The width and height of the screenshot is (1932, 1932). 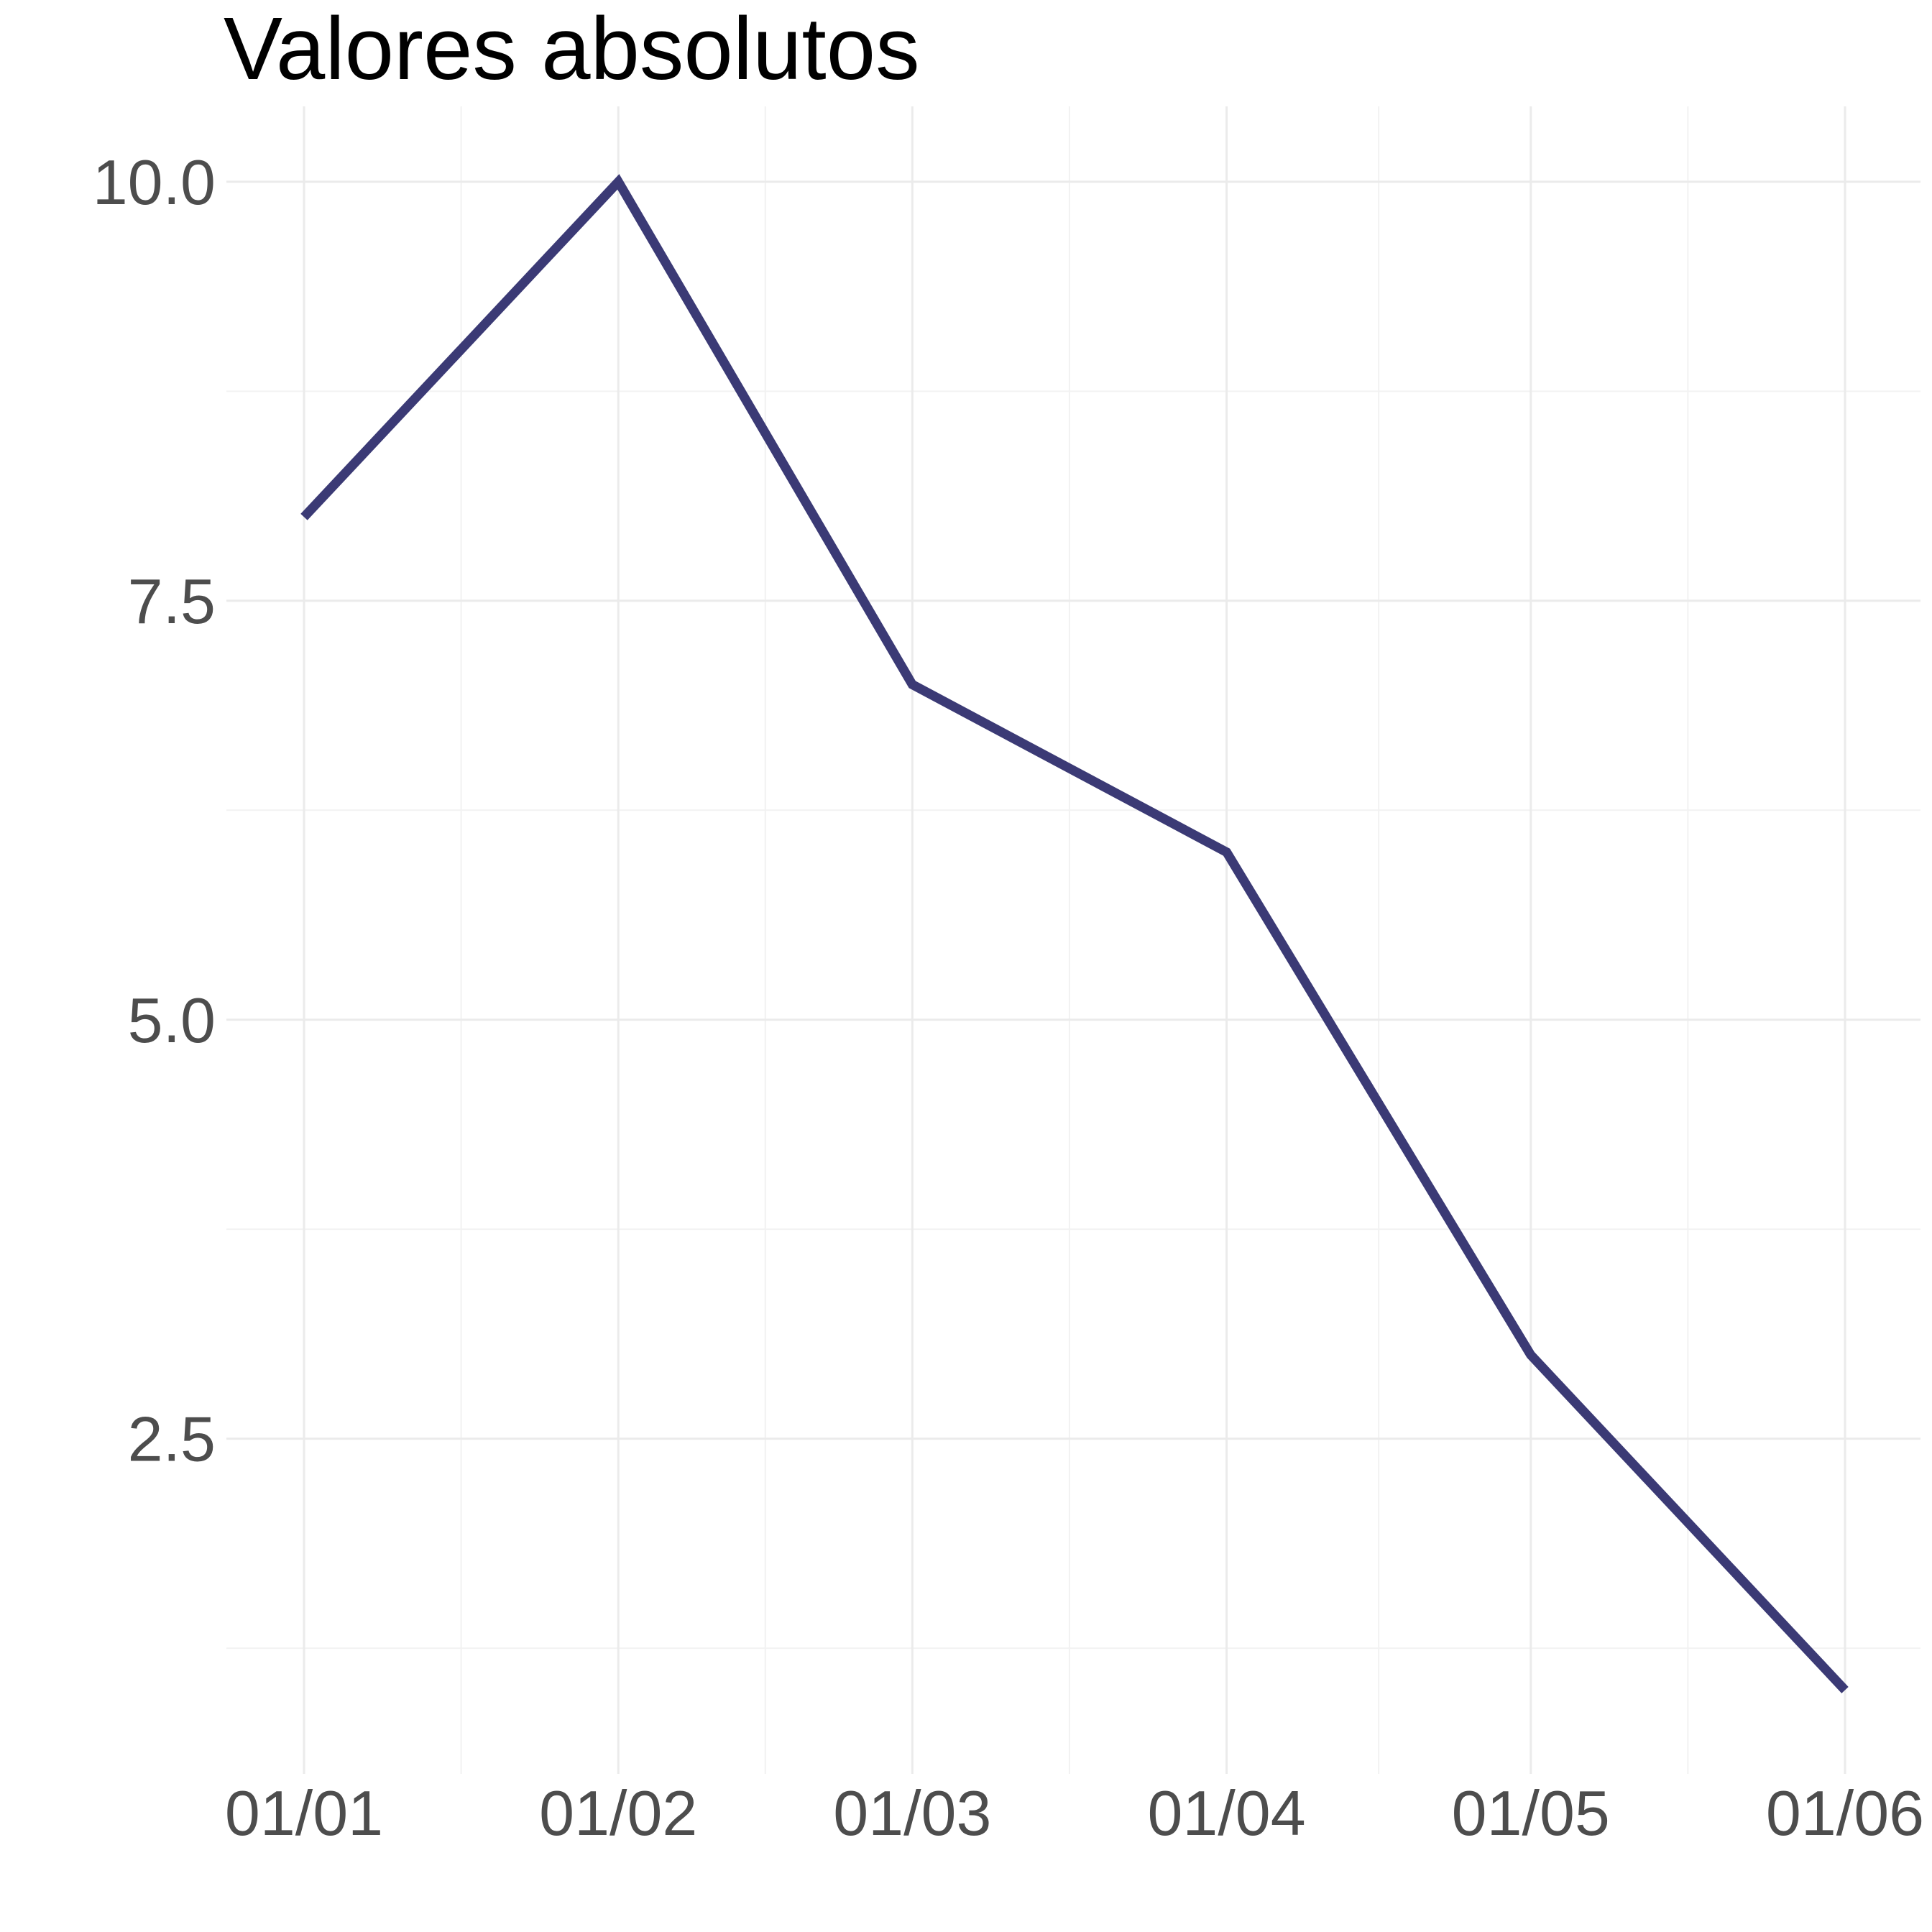 What do you see at coordinates (618, 1813) in the screenshot?
I see `x-tick-label: 01/02` at bounding box center [618, 1813].